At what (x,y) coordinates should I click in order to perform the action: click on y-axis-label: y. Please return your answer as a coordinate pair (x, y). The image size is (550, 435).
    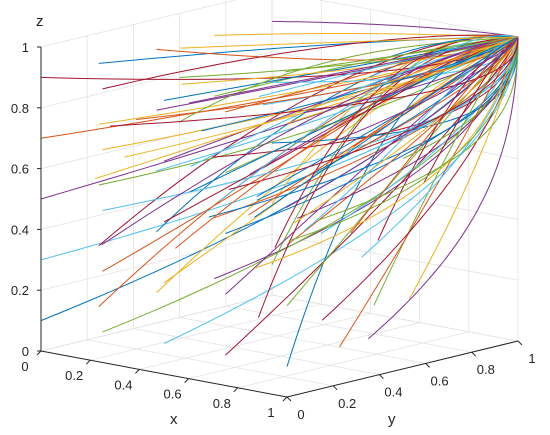
    Looking at the image, I should click on (392, 419).